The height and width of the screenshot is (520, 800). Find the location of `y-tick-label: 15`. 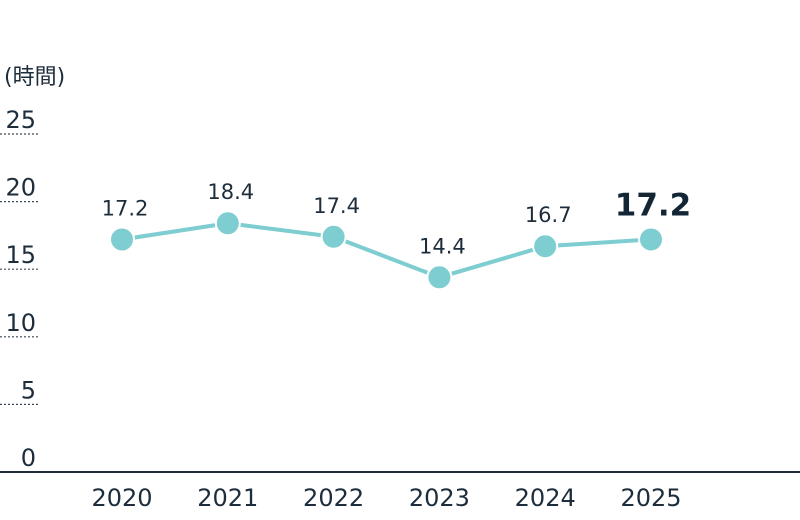

y-tick-label: 15 is located at coordinates (20, 255).